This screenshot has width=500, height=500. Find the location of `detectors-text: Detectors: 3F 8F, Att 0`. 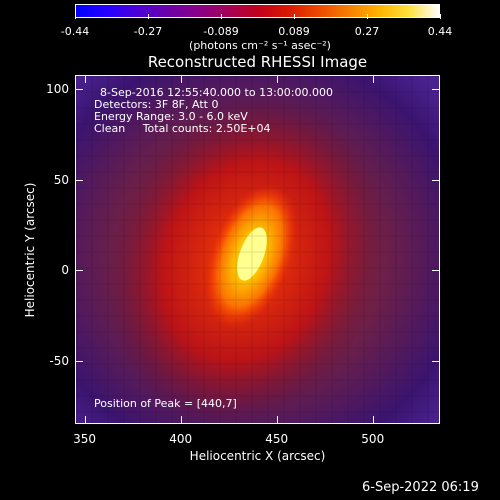

detectors-text: Detectors: 3F 8F, Att 0 is located at coordinates (156, 104).